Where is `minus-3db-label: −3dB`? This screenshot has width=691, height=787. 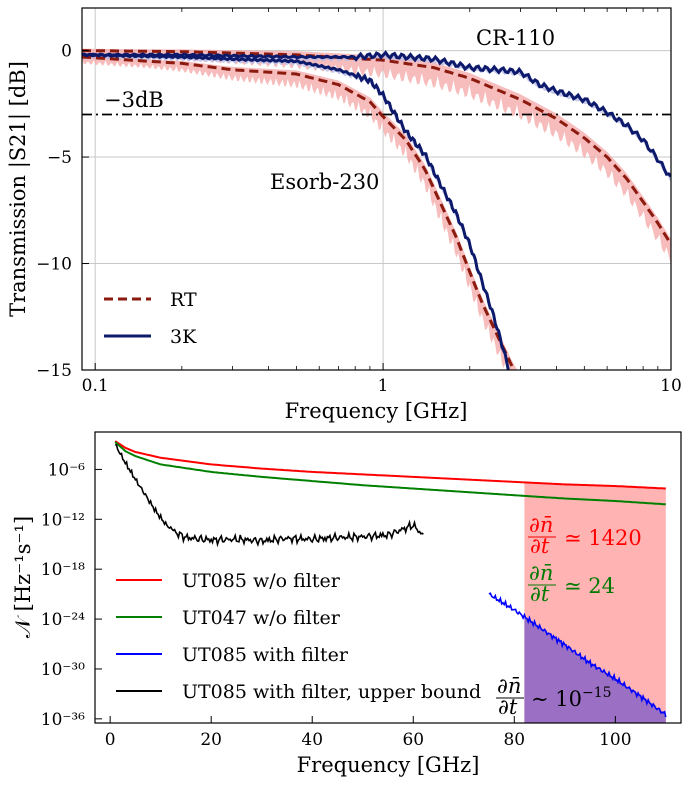
minus-3db-label: −3dB is located at coordinates (134, 100).